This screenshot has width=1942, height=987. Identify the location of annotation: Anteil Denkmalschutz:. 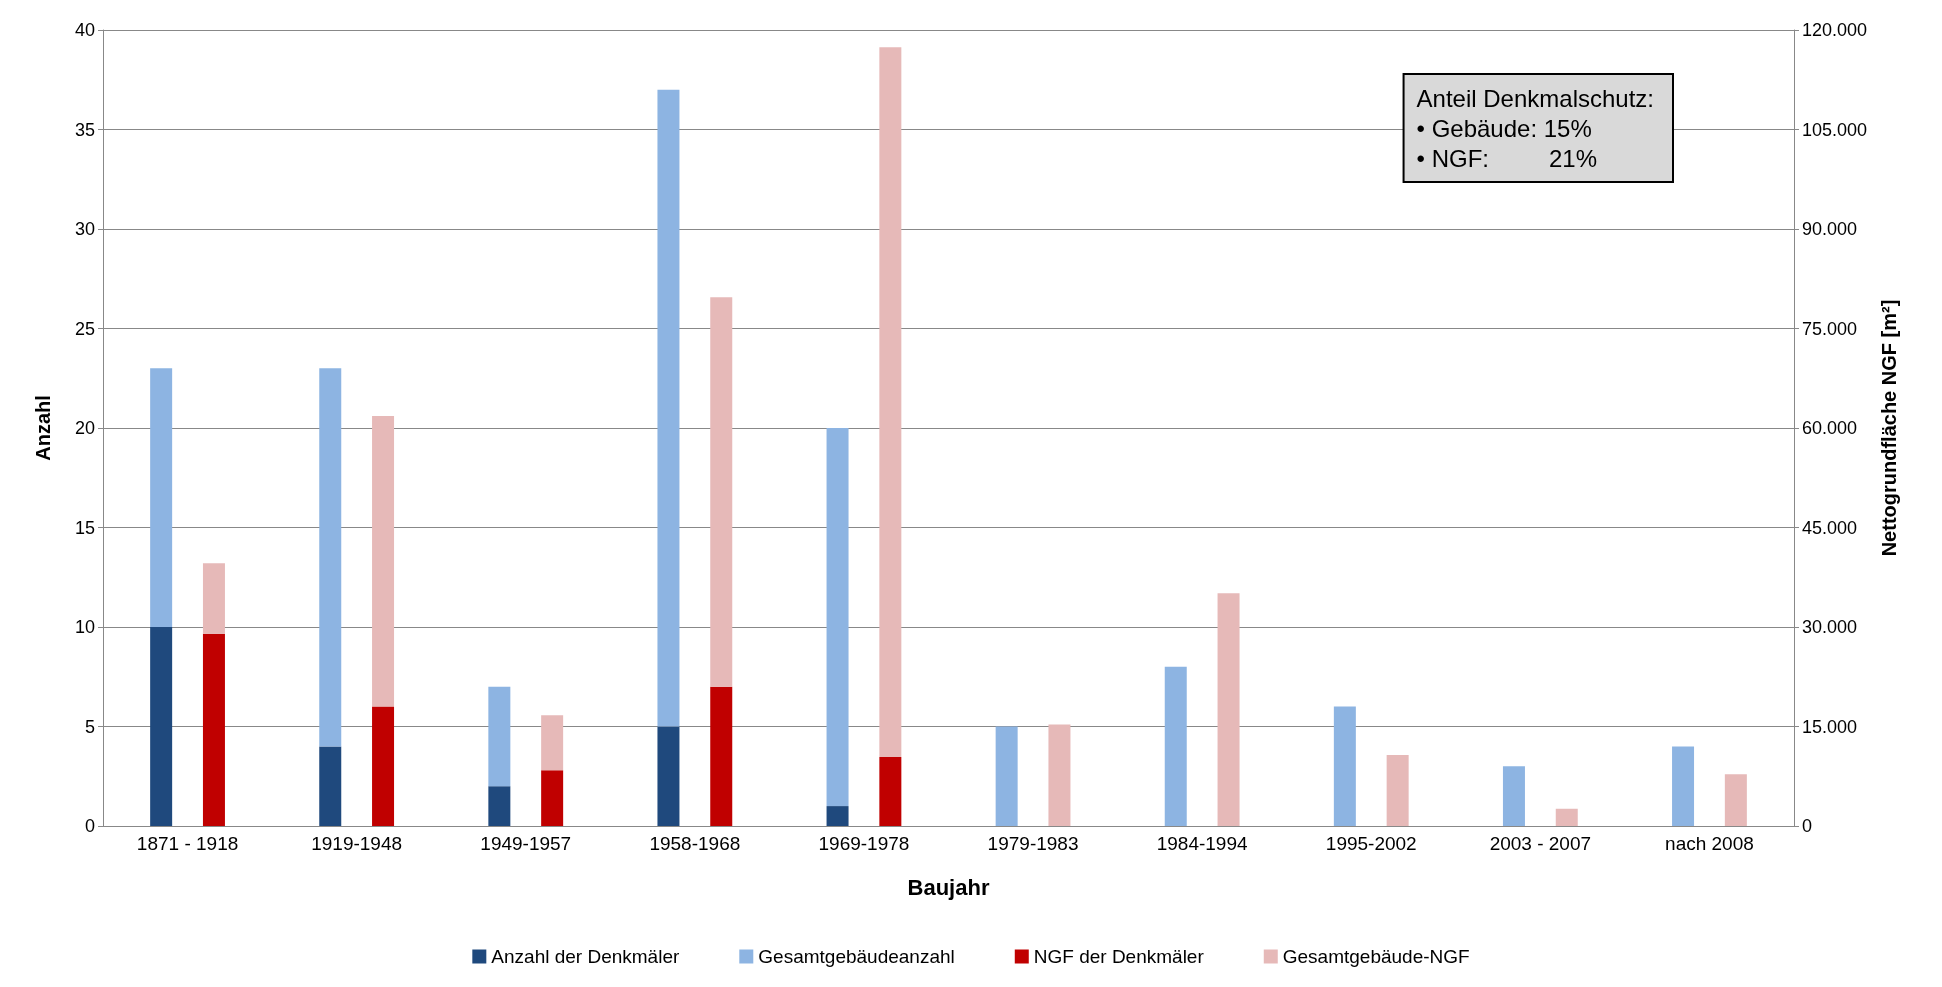
(1535, 98).